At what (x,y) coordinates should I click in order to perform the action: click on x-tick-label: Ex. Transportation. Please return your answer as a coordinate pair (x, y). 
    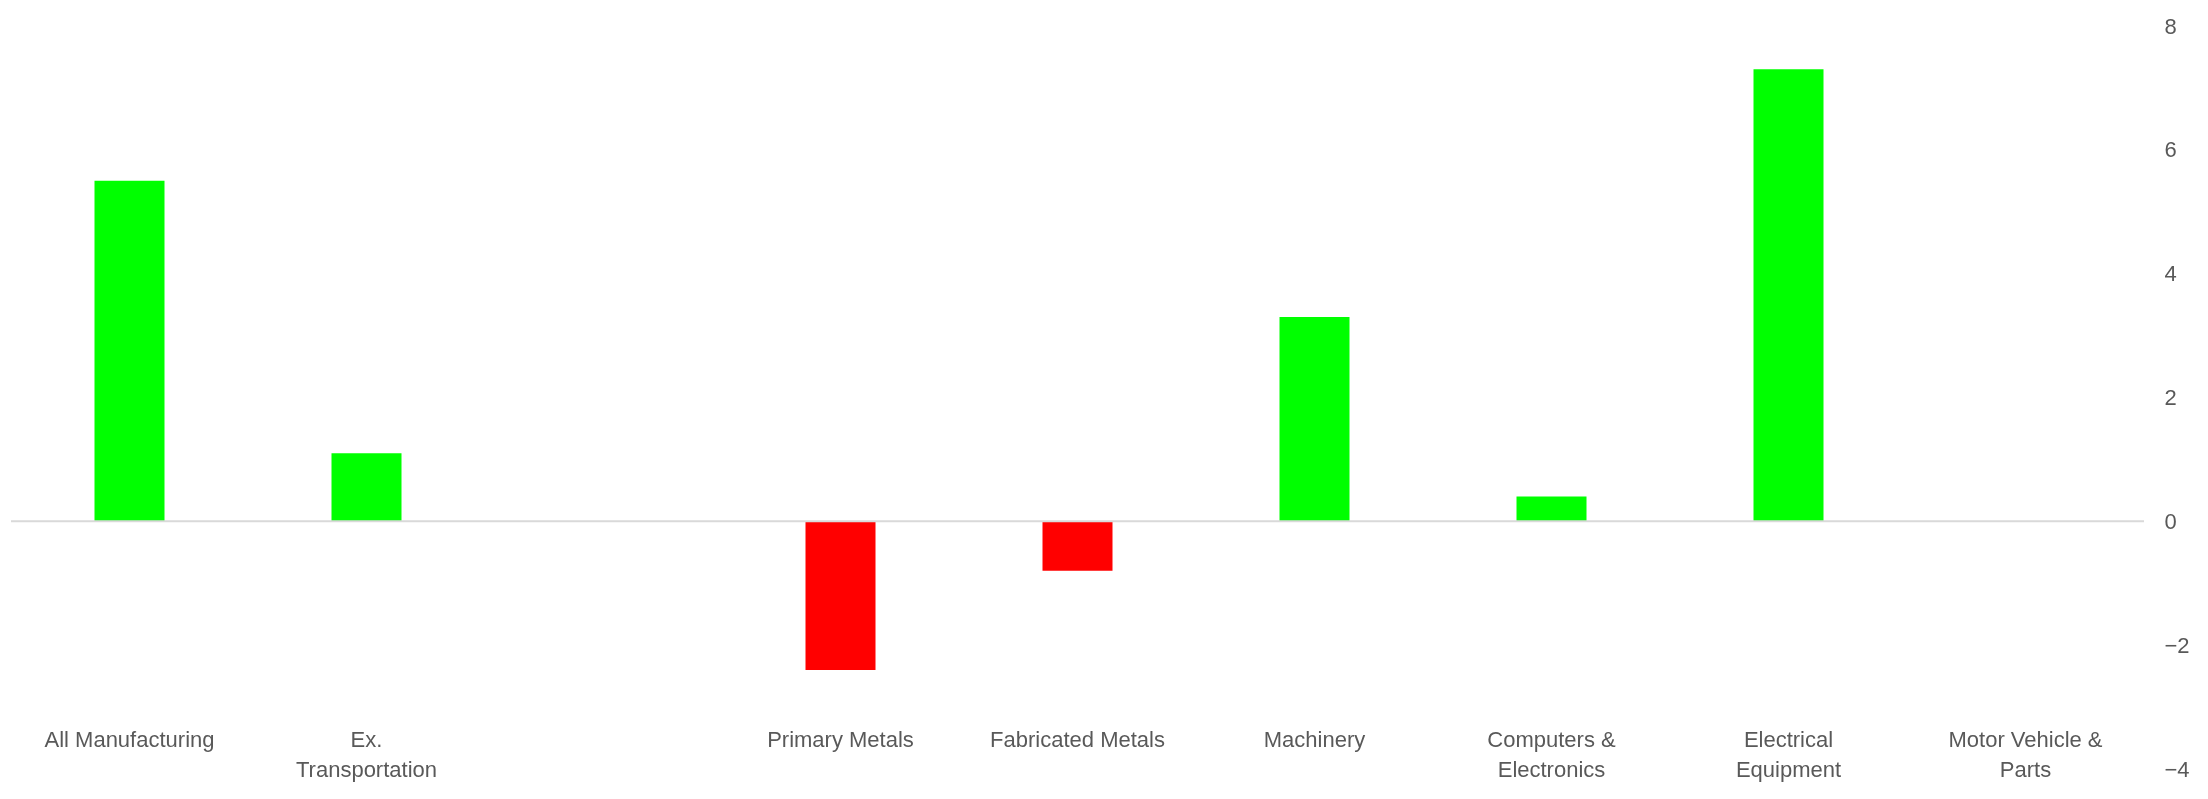
    Looking at the image, I should click on (366, 754).